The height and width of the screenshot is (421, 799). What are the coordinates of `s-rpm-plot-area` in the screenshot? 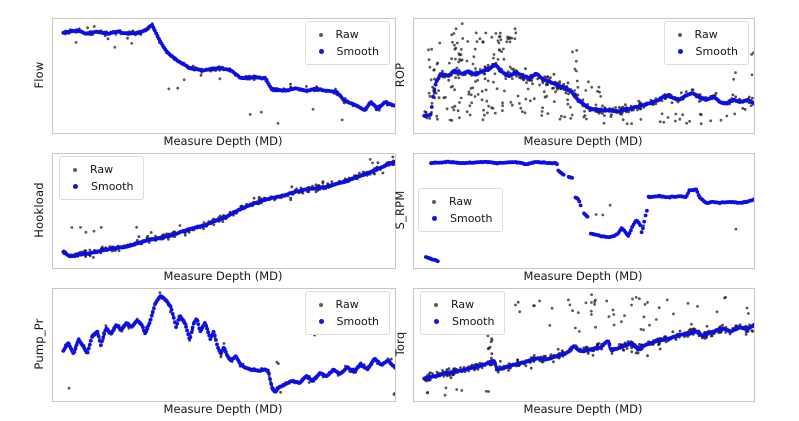 It's located at (584, 211).